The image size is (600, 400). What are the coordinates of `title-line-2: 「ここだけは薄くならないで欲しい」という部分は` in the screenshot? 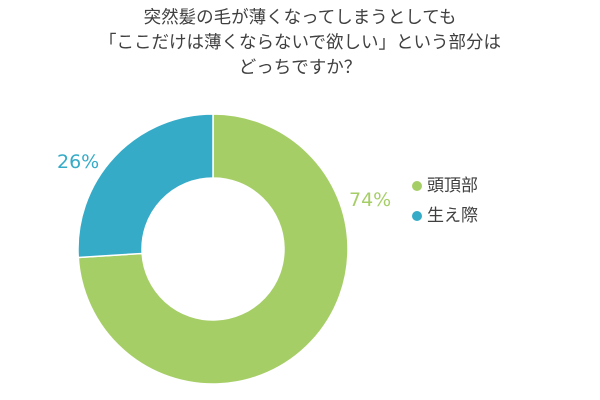 It's located at (300, 43).